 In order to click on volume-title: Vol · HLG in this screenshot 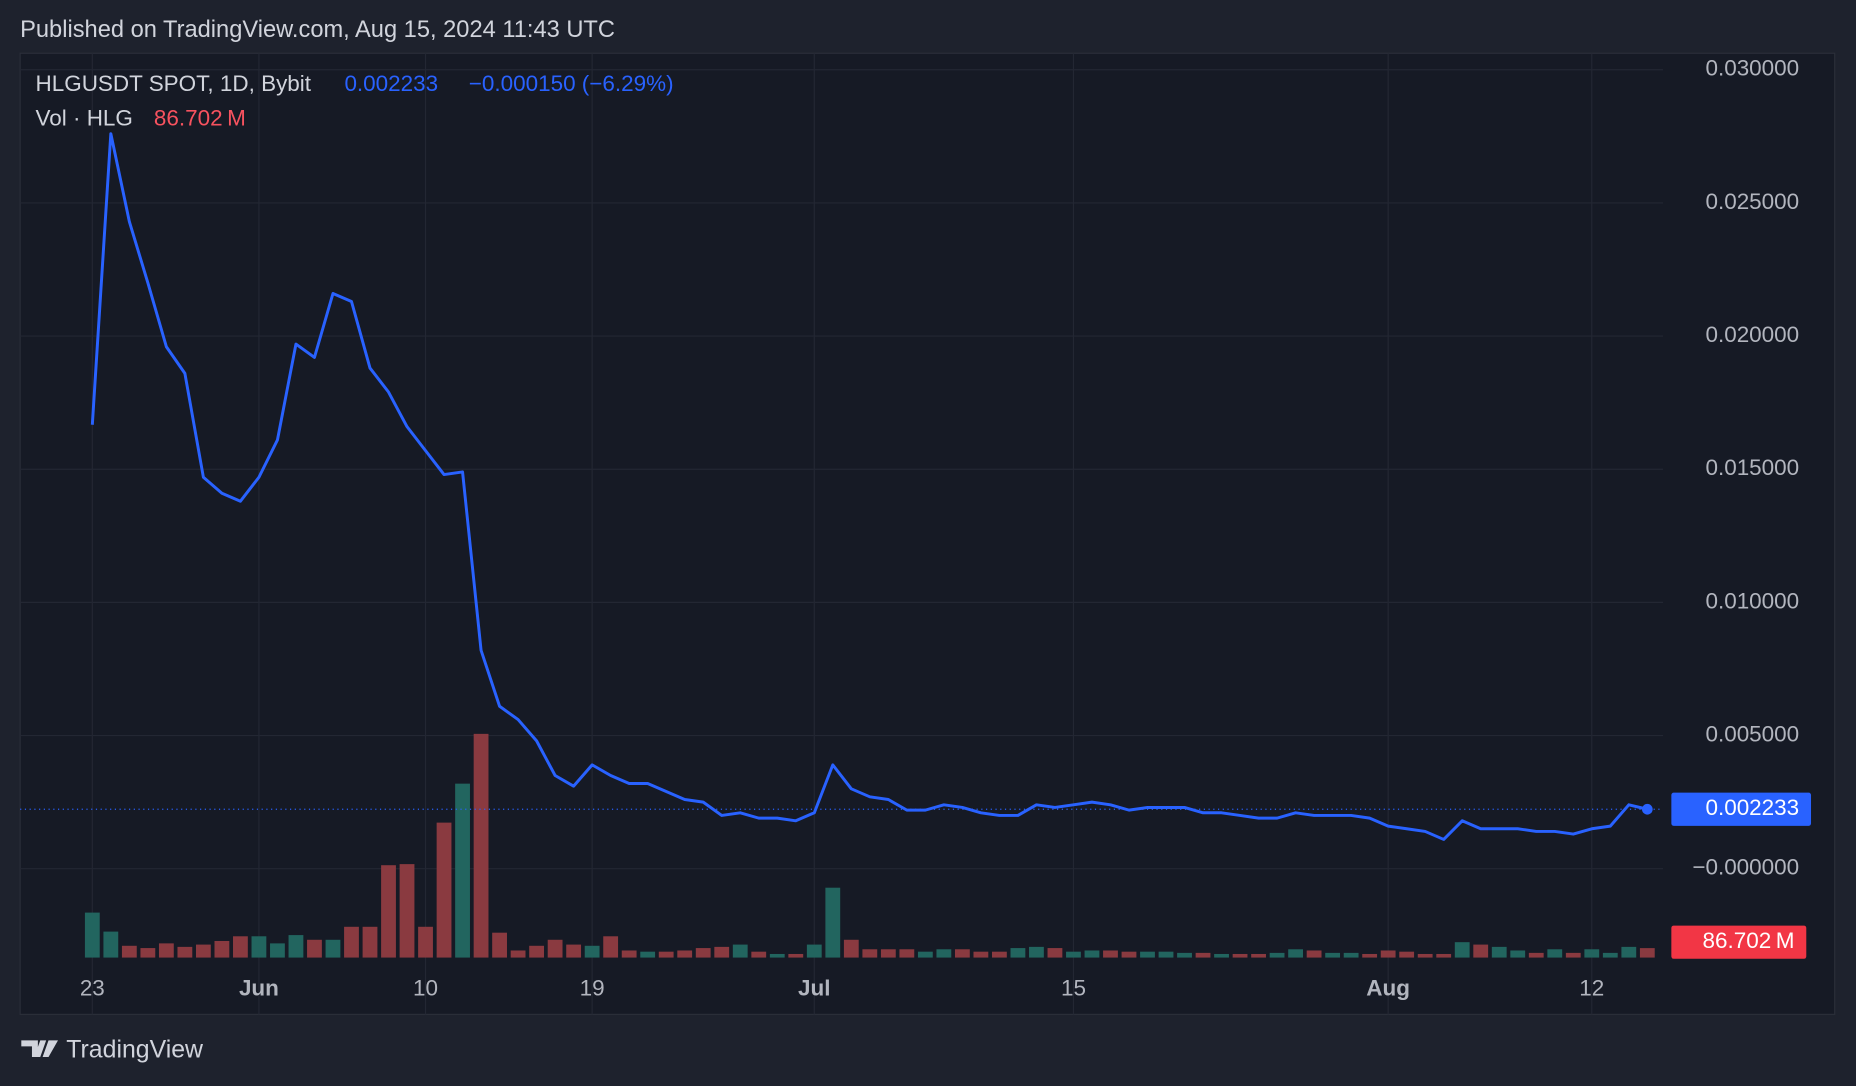, I will do `click(84, 117)`.